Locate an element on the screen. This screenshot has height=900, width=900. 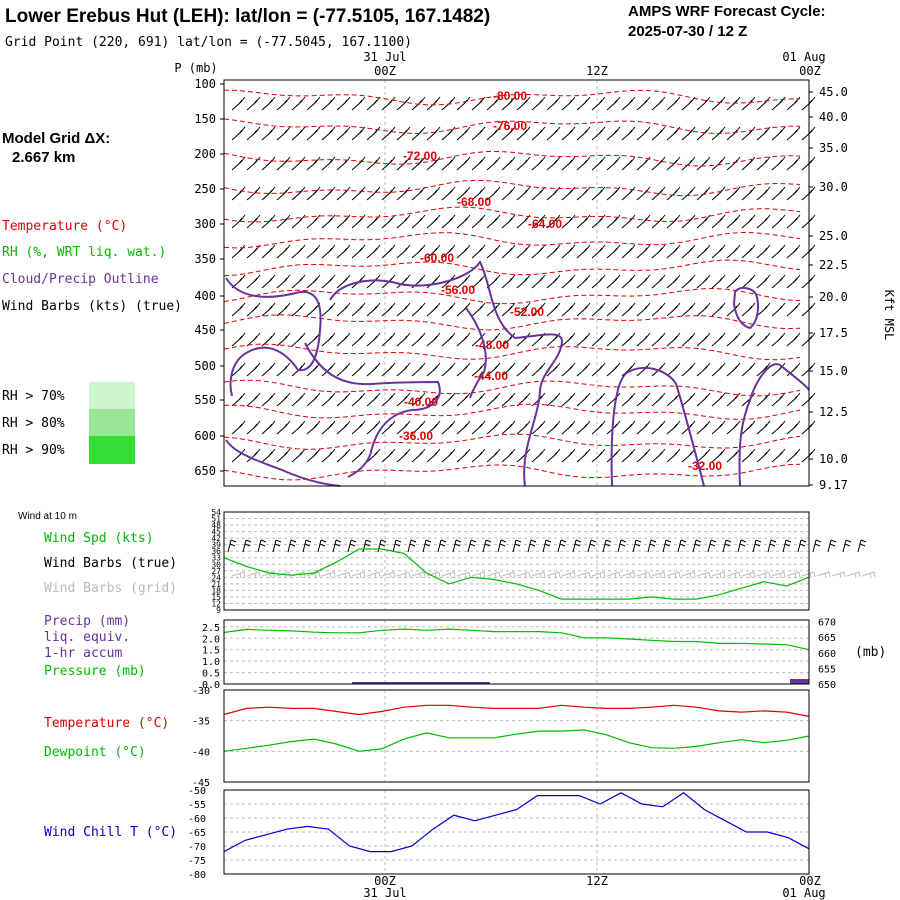
height-tick-label: 25.0 is located at coordinates (833, 236).